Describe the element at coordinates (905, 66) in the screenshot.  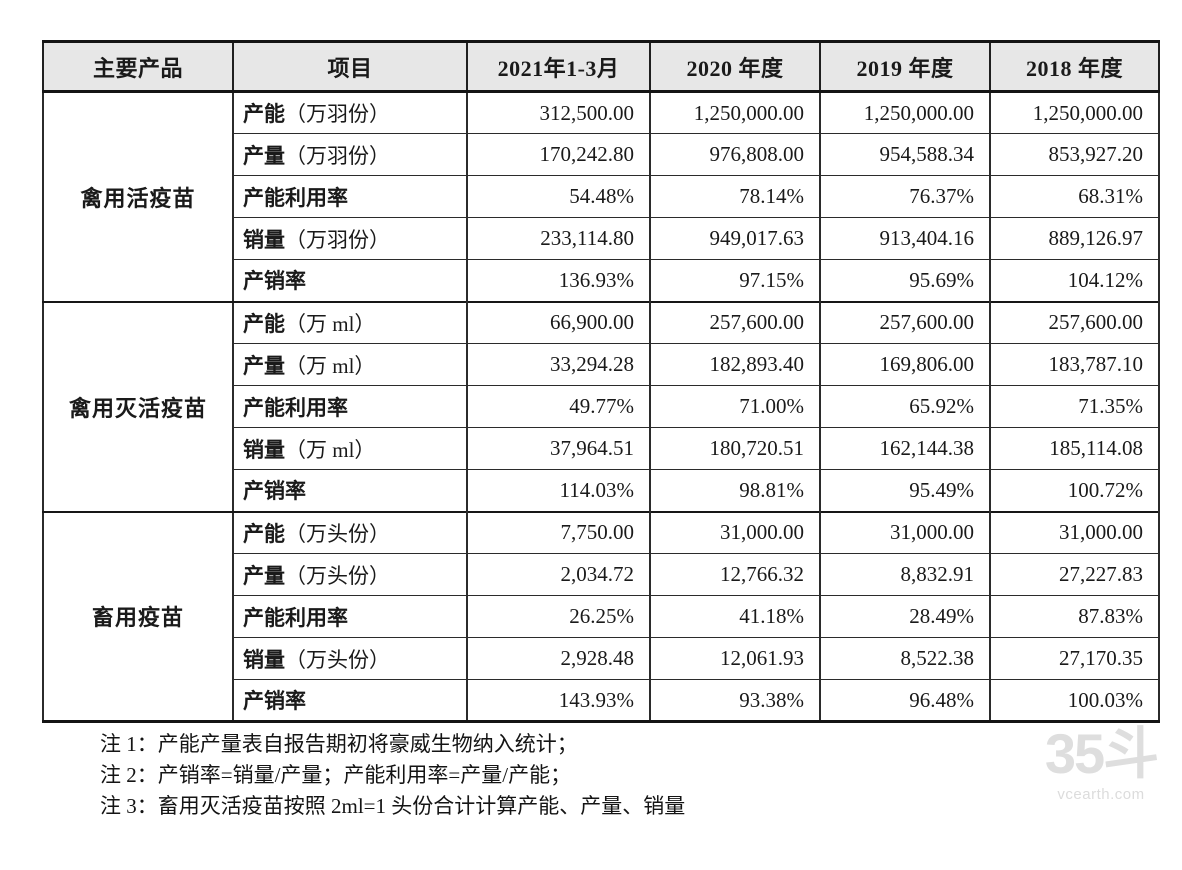
I see `column-header-4: 2019 年度` at that location.